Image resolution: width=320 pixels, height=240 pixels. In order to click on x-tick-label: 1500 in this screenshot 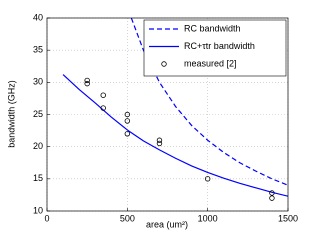, I will do `click(288, 218)`.